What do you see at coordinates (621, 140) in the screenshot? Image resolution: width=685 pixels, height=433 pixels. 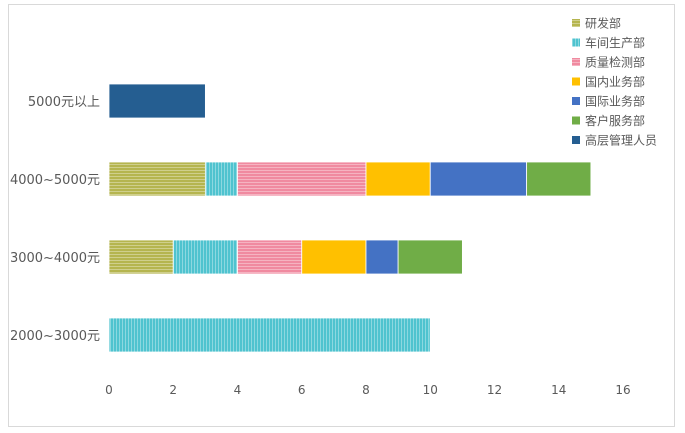 I see `legend-label: 高层管理人员` at bounding box center [621, 140].